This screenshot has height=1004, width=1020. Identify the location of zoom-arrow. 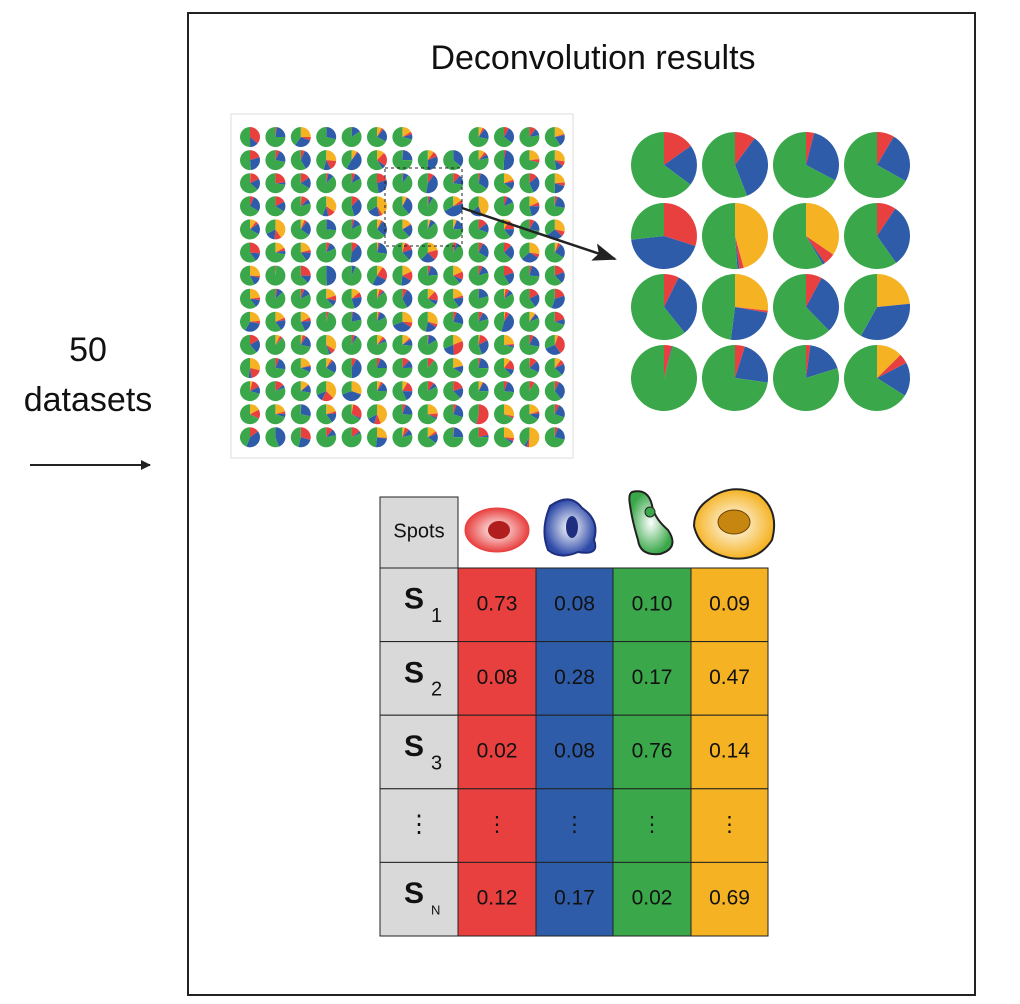
(539, 233).